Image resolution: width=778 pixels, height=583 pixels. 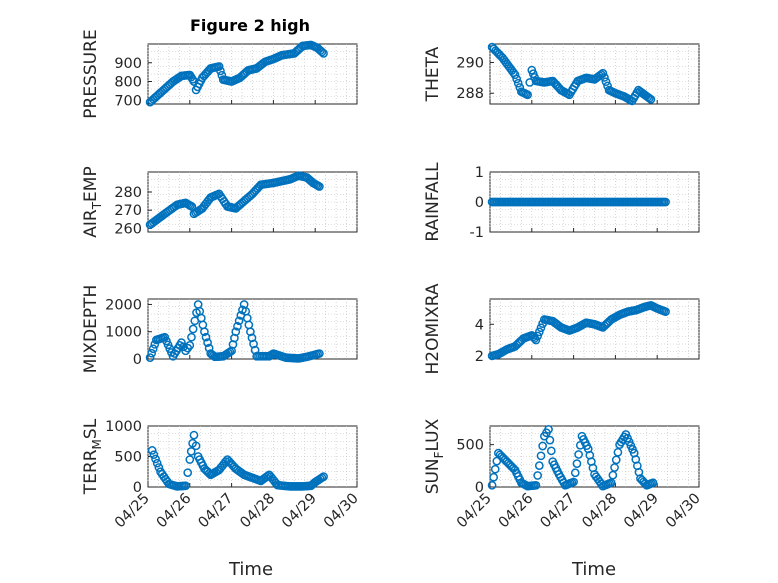 I want to click on y-axis-label: THETA, so click(x=433, y=74).